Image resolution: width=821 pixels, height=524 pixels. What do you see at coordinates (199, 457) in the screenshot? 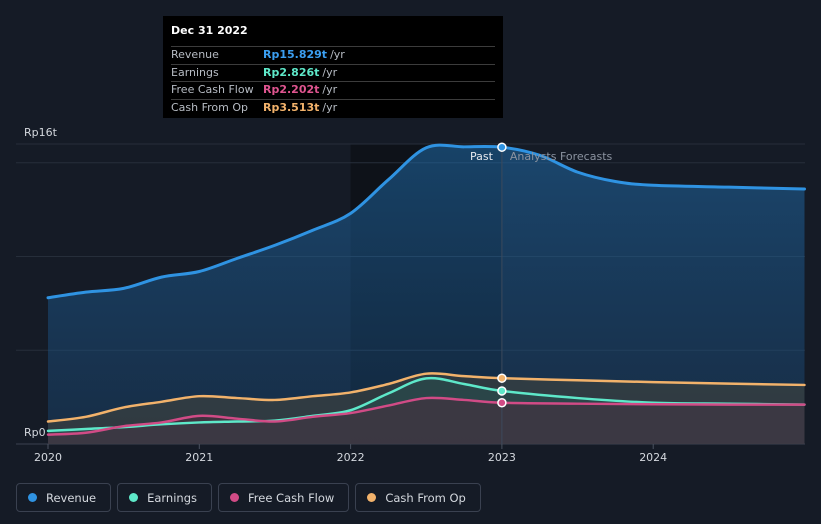
I see `x-tick-label: 2021` at bounding box center [199, 457].